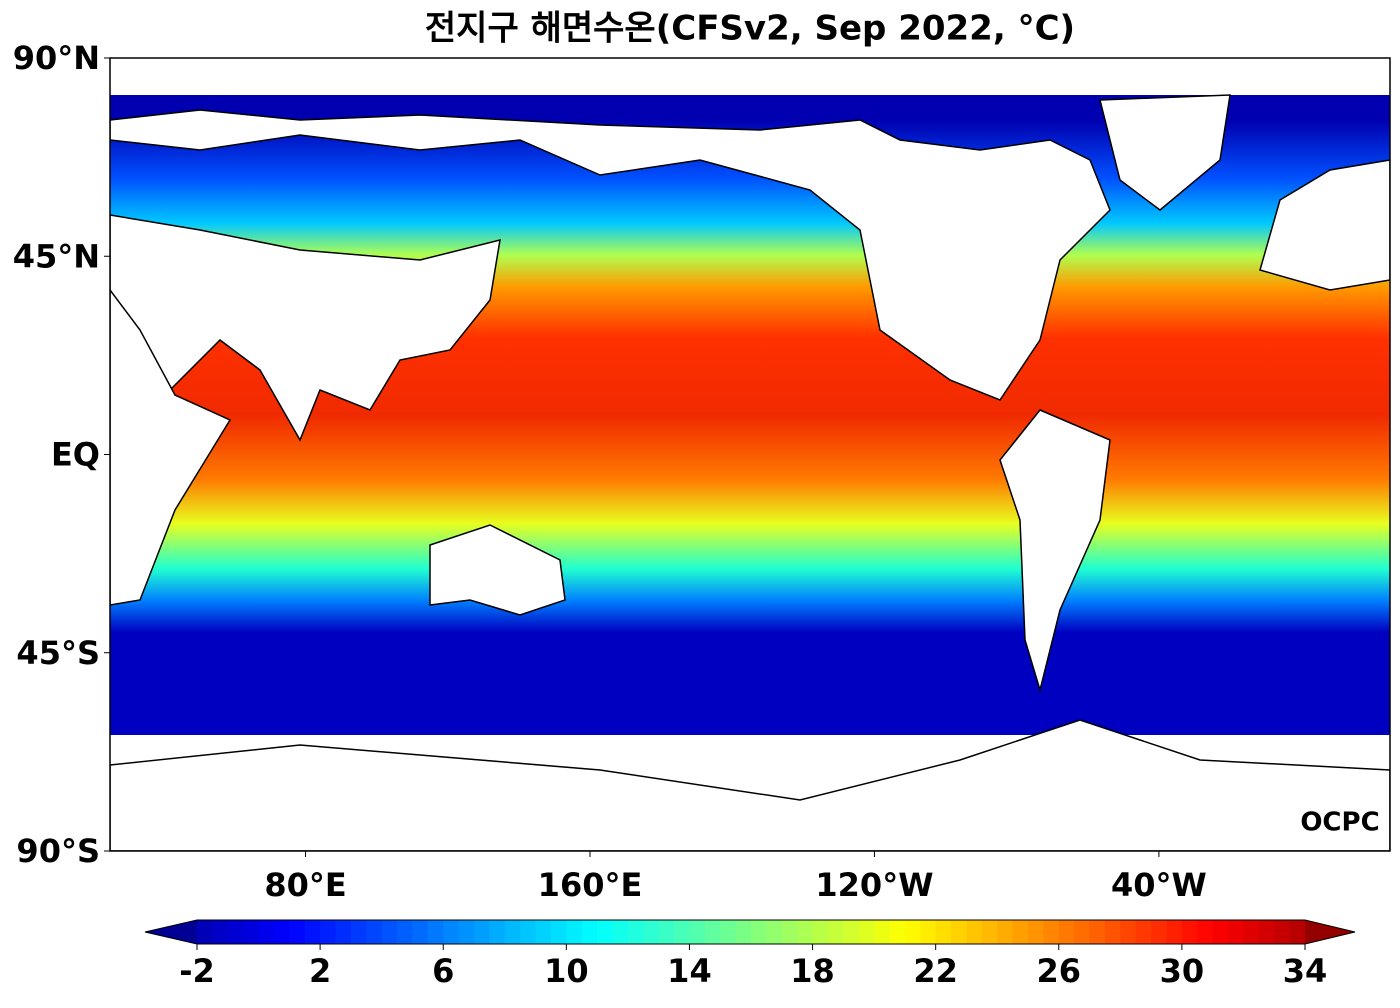 This screenshot has width=1400, height=1008. Describe the element at coordinates (1305, 971) in the screenshot. I see `colorbar-tick-label: 34` at that location.